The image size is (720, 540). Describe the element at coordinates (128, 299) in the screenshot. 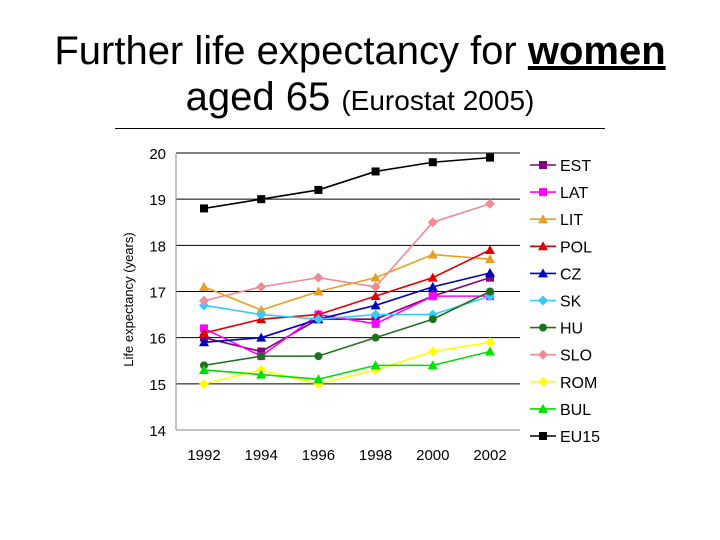

I see `y-axis-title: Life expectancy (years)` at that location.